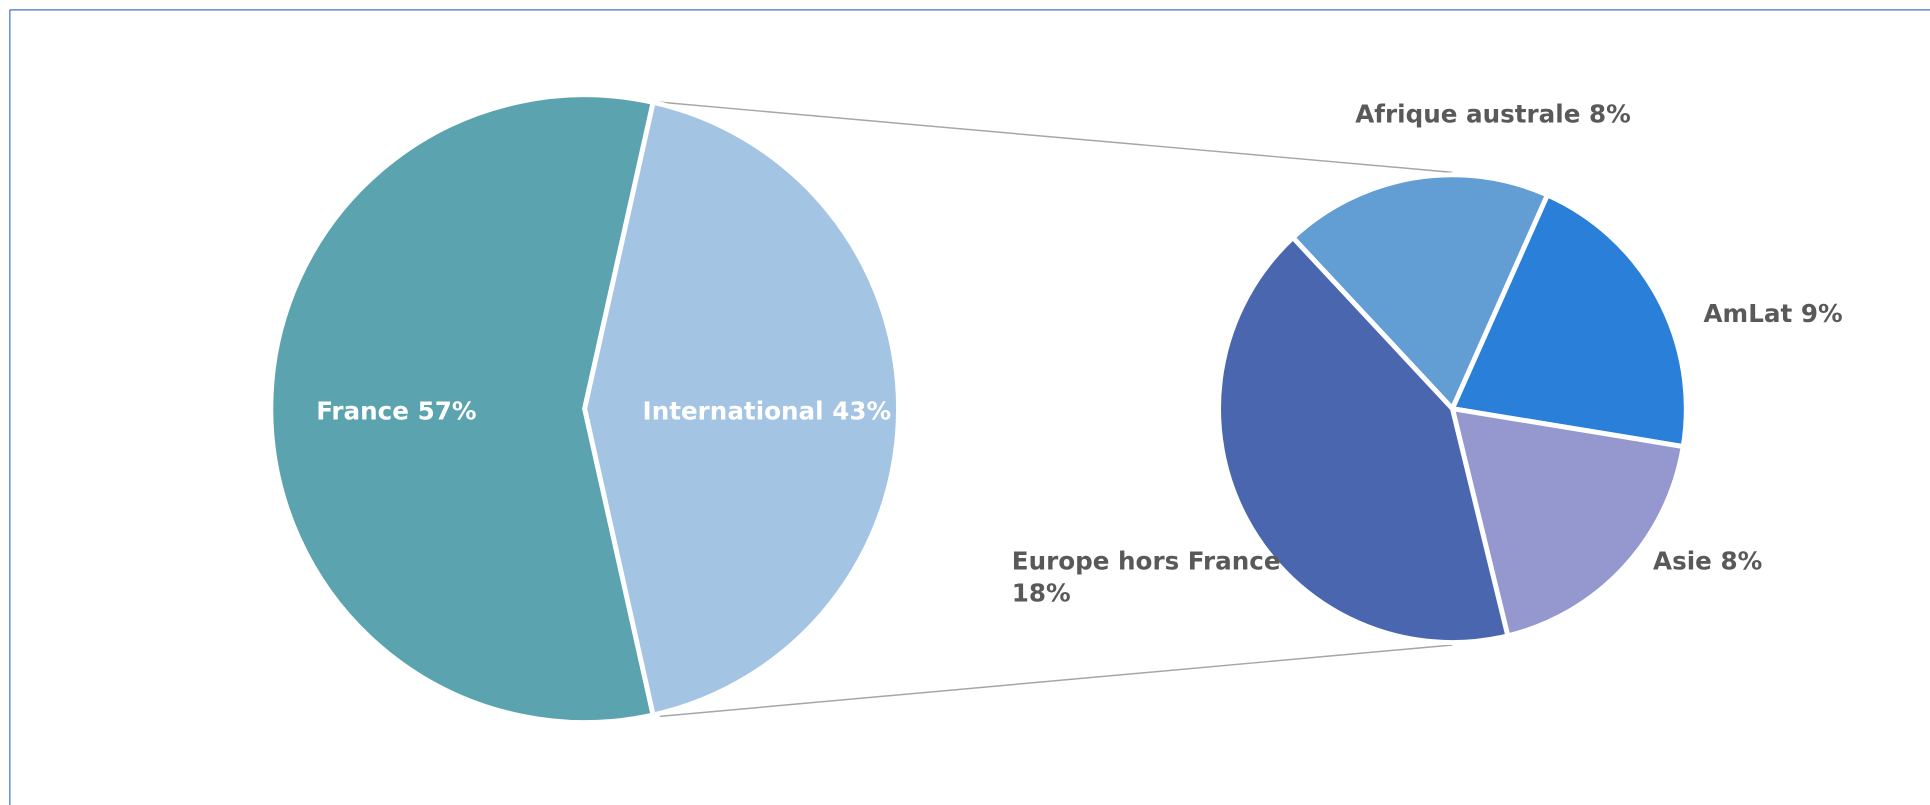 The height and width of the screenshot is (805, 1930). Describe the element at coordinates (1146, 577) in the screenshot. I see `data-label: Europe hors France 18%` at that location.